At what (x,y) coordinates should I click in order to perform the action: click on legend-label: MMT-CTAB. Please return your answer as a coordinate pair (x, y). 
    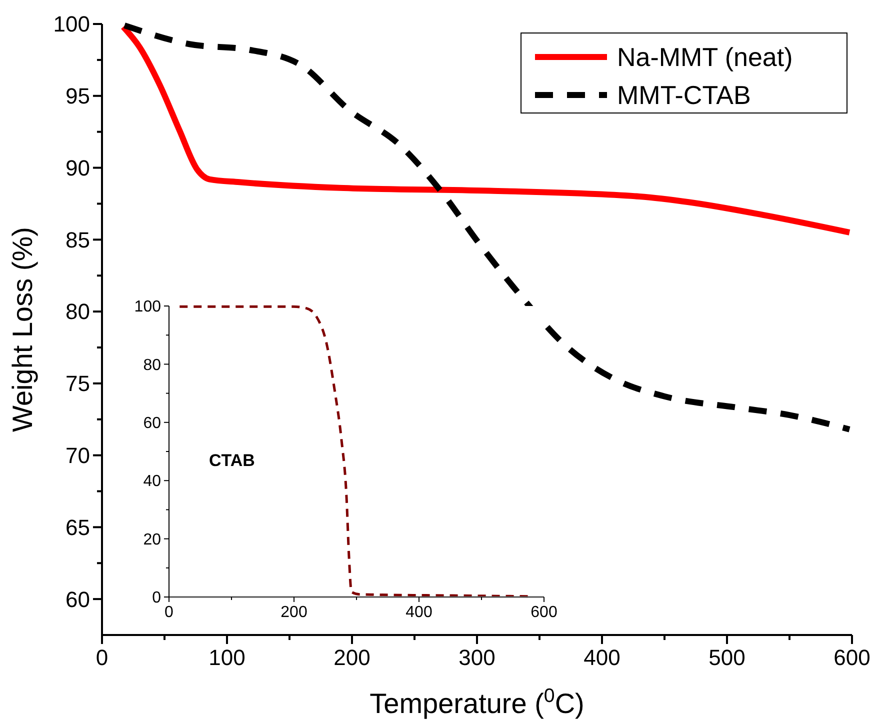
    Looking at the image, I should click on (684, 95).